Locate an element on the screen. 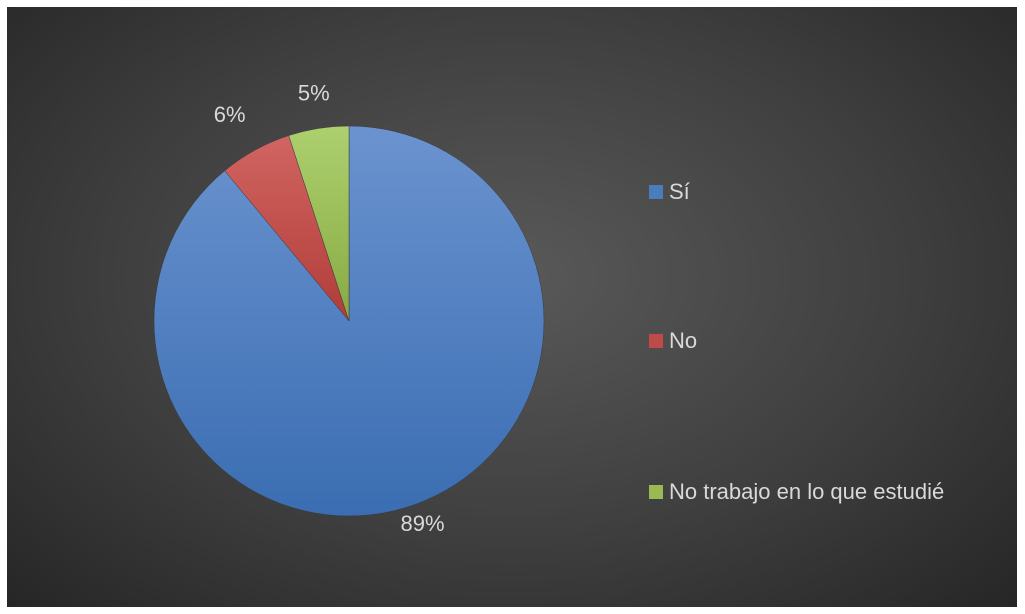  data-label-no-trabajo: 5% is located at coordinates (314, 93).